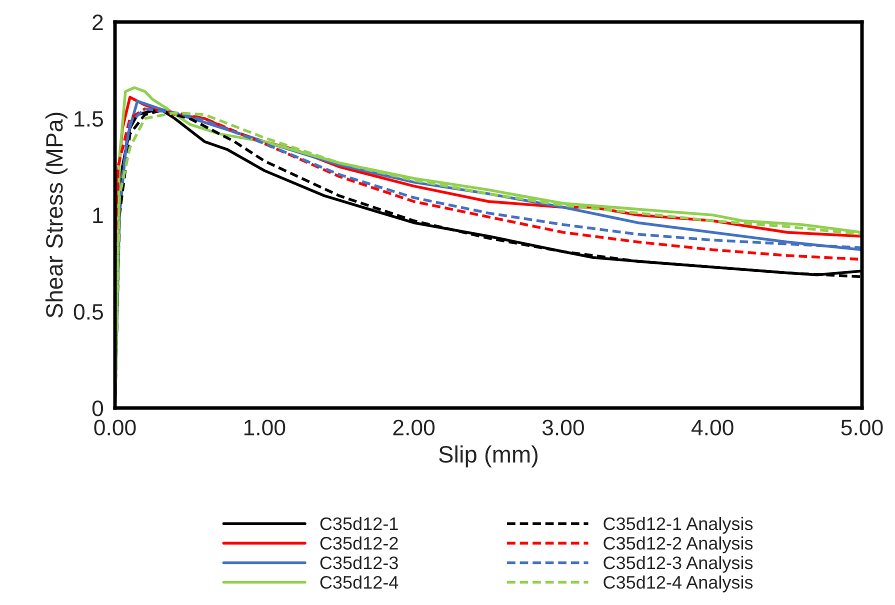  I want to click on legend-label: C35d12-3, so click(359, 563).